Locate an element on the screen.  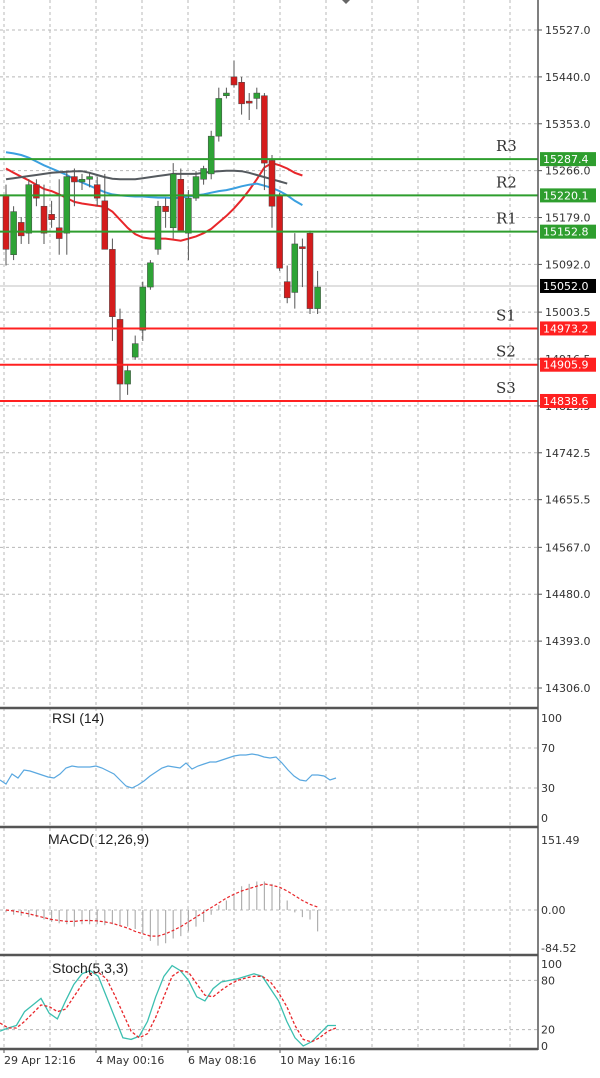
price-axis-label: 15179.0 is located at coordinates (568, 218).